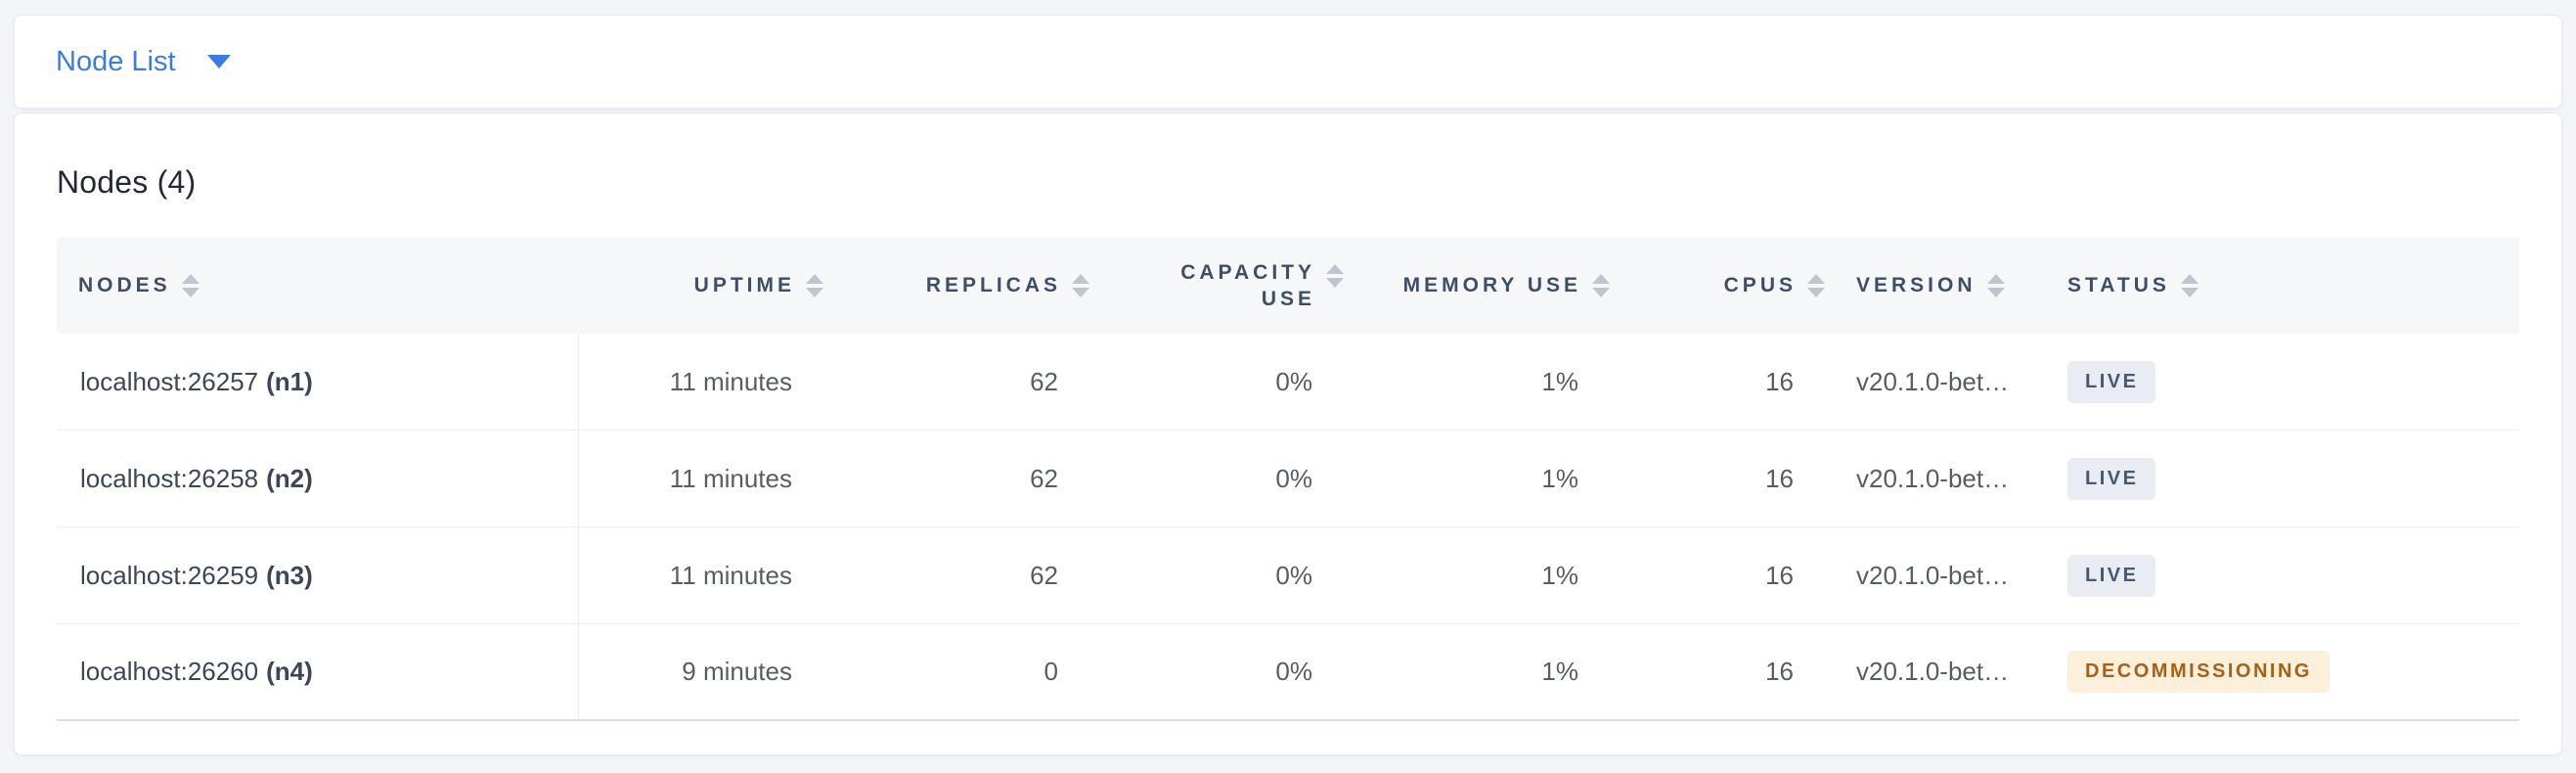 This screenshot has width=2576, height=773. Describe the element at coordinates (318, 575) in the screenshot. I see `node-address-cell: localhost:26259 (n3)` at that location.